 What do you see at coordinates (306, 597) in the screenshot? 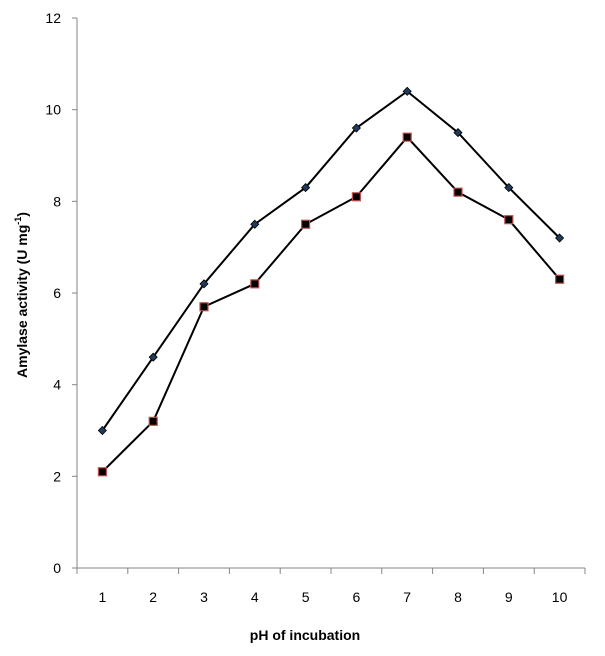
I see `x-tick-label: 5` at bounding box center [306, 597].